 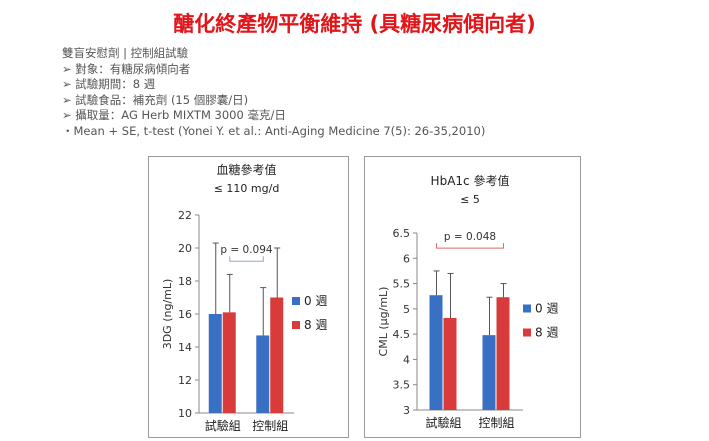 I want to click on y-tick-label: 20, so click(x=185, y=248).